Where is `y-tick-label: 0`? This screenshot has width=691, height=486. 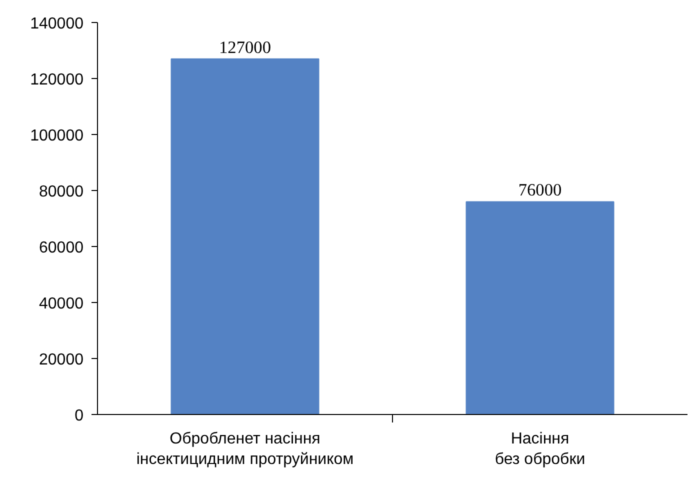
y-tick-label: 0 is located at coordinates (79, 416).